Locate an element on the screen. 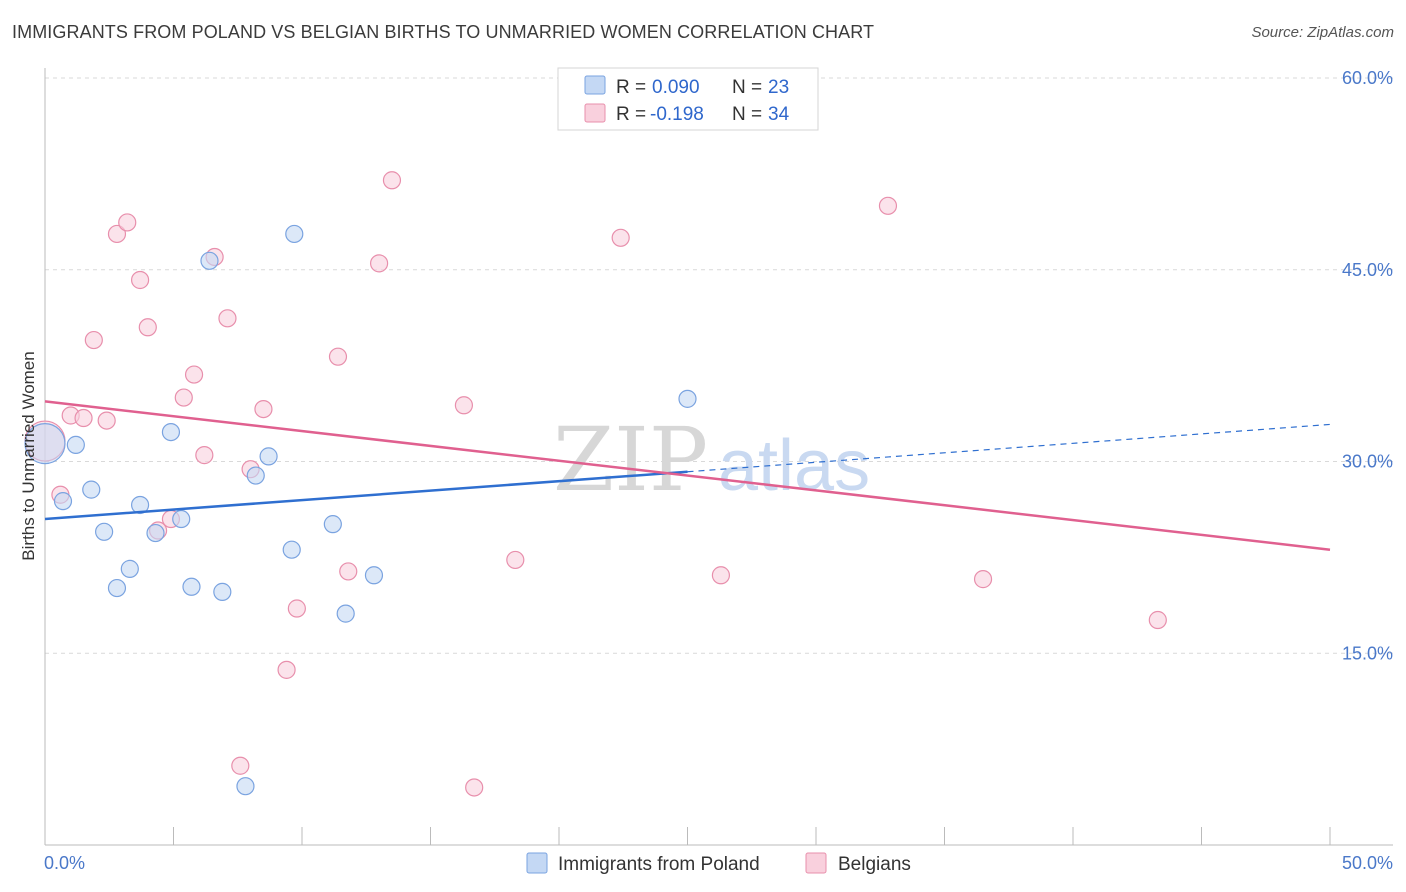 The image size is (1406, 892). legend-bottom: Immigrants from Poland Belgians is located at coordinates (718, 863).